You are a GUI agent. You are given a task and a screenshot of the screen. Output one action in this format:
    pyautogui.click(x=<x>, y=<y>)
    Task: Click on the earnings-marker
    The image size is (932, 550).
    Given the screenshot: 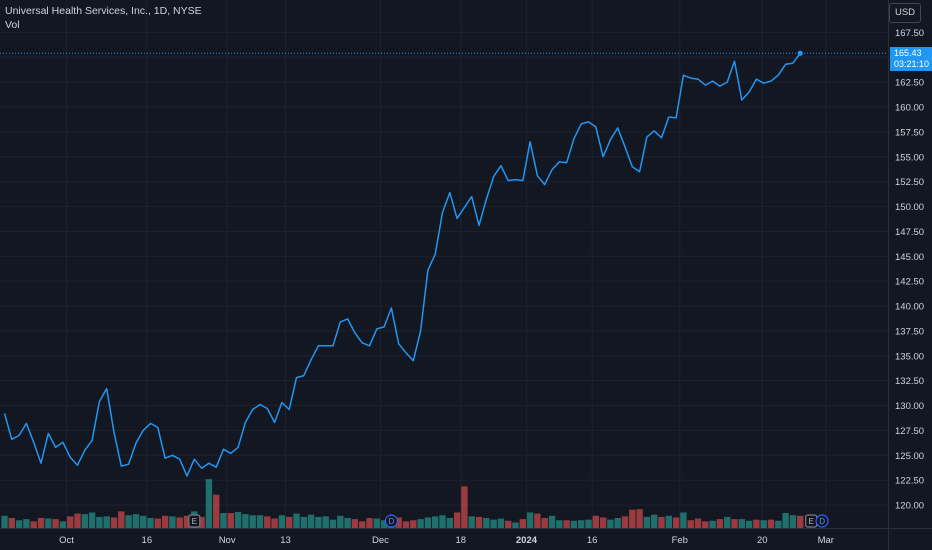 What is the action you would take?
    pyautogui.click(x=194, y=521)
    